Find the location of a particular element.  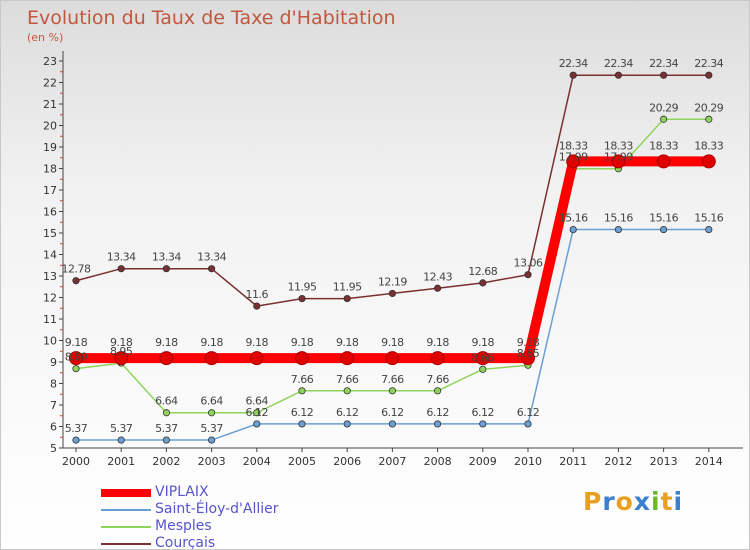

x-tick-label: 2006 is located at coordinates (347, 461).